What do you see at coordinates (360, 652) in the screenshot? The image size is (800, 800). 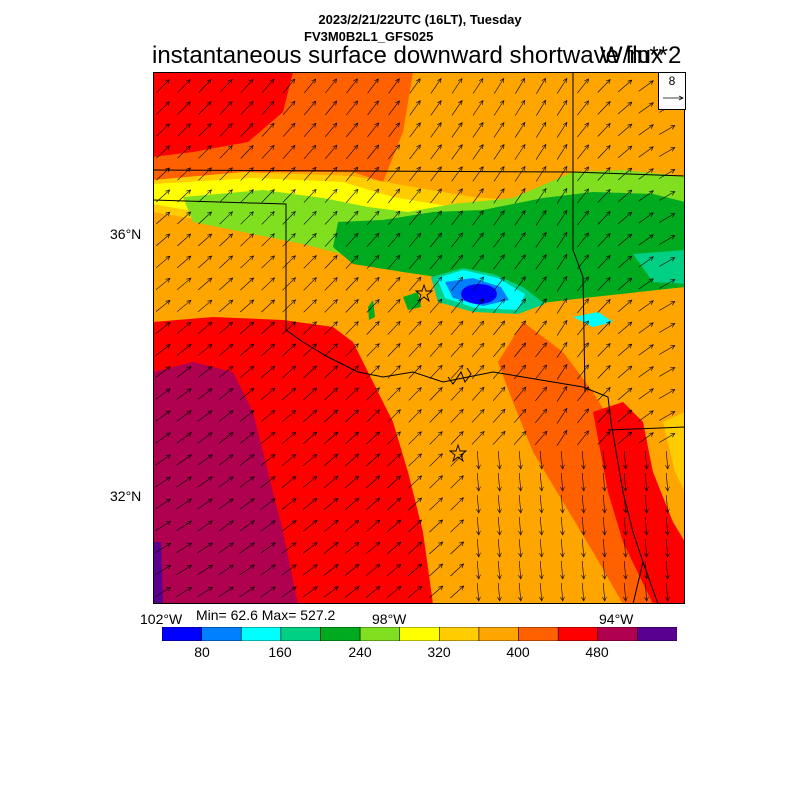 I see `colorbar-tick-label: 240` at bounding box center [360, 652].